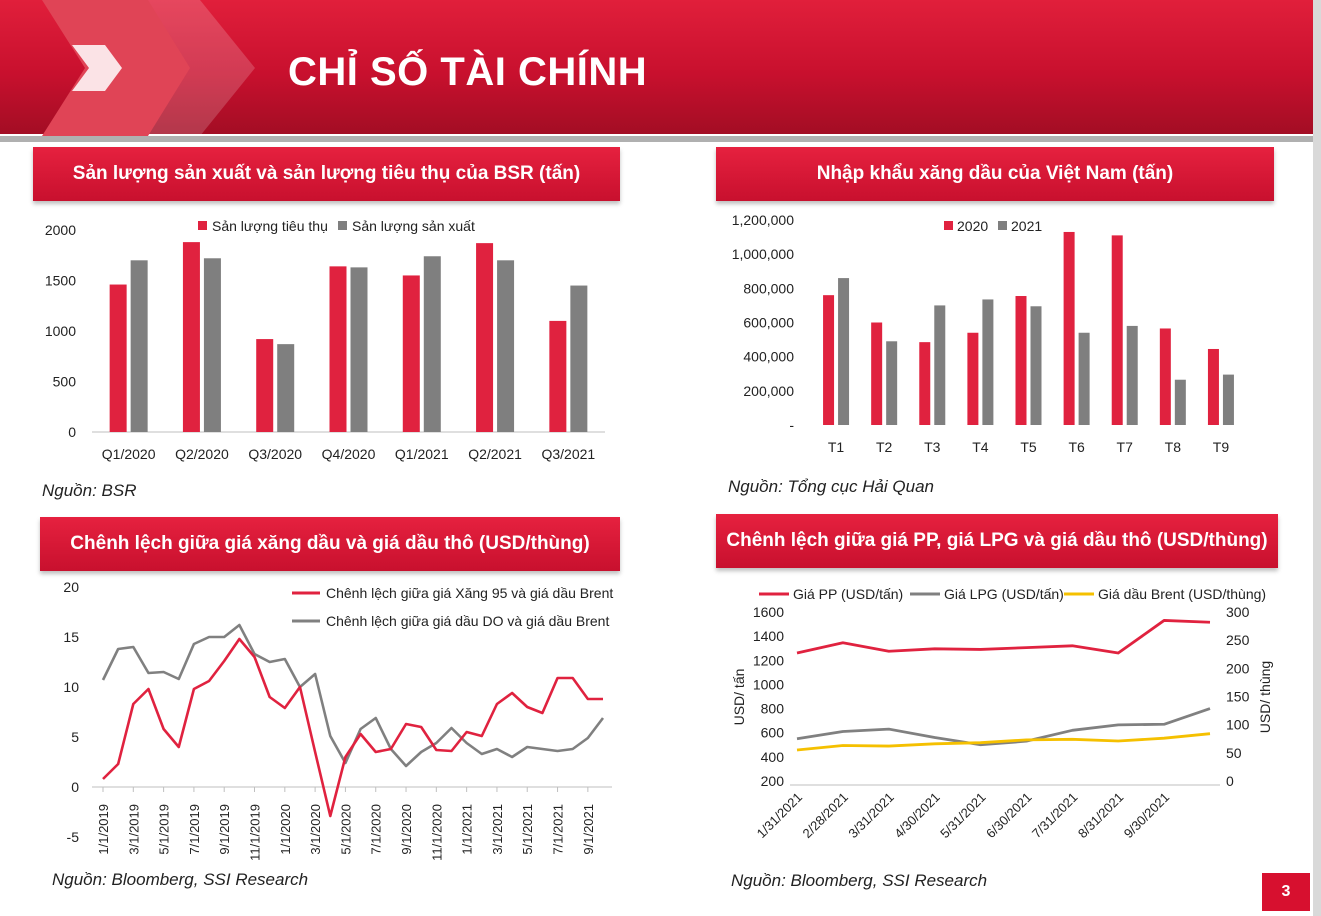 Image resolution: width=1321 pixels, height=916 pixels. Describe the element at coordinates (768, 612) in the screenshot. I see `chart4-y-tick: 1600` at that location.